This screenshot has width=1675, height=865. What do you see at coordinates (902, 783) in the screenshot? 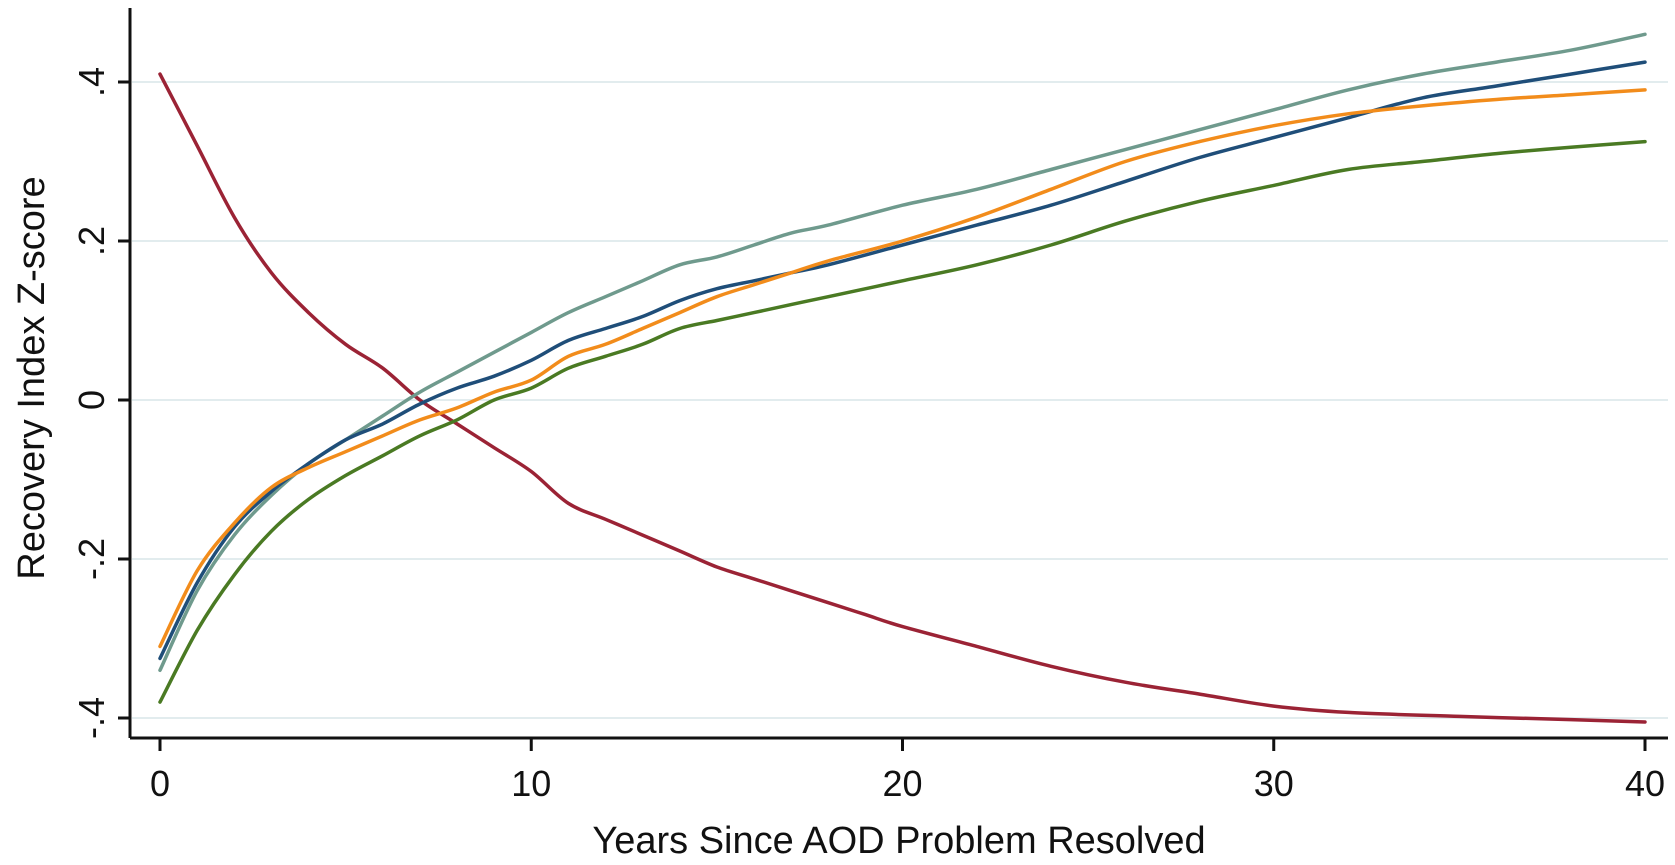
I see `x-tick-label: 20` at bounding box center [902, 783].